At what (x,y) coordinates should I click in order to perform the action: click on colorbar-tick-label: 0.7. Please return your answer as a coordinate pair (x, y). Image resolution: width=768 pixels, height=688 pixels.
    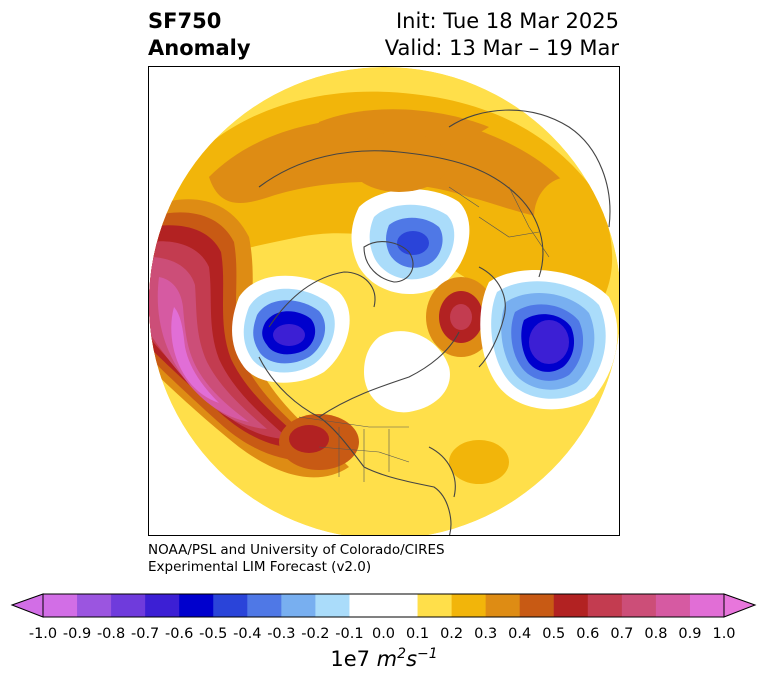
    Looking at the image, I should click on (622, 634).